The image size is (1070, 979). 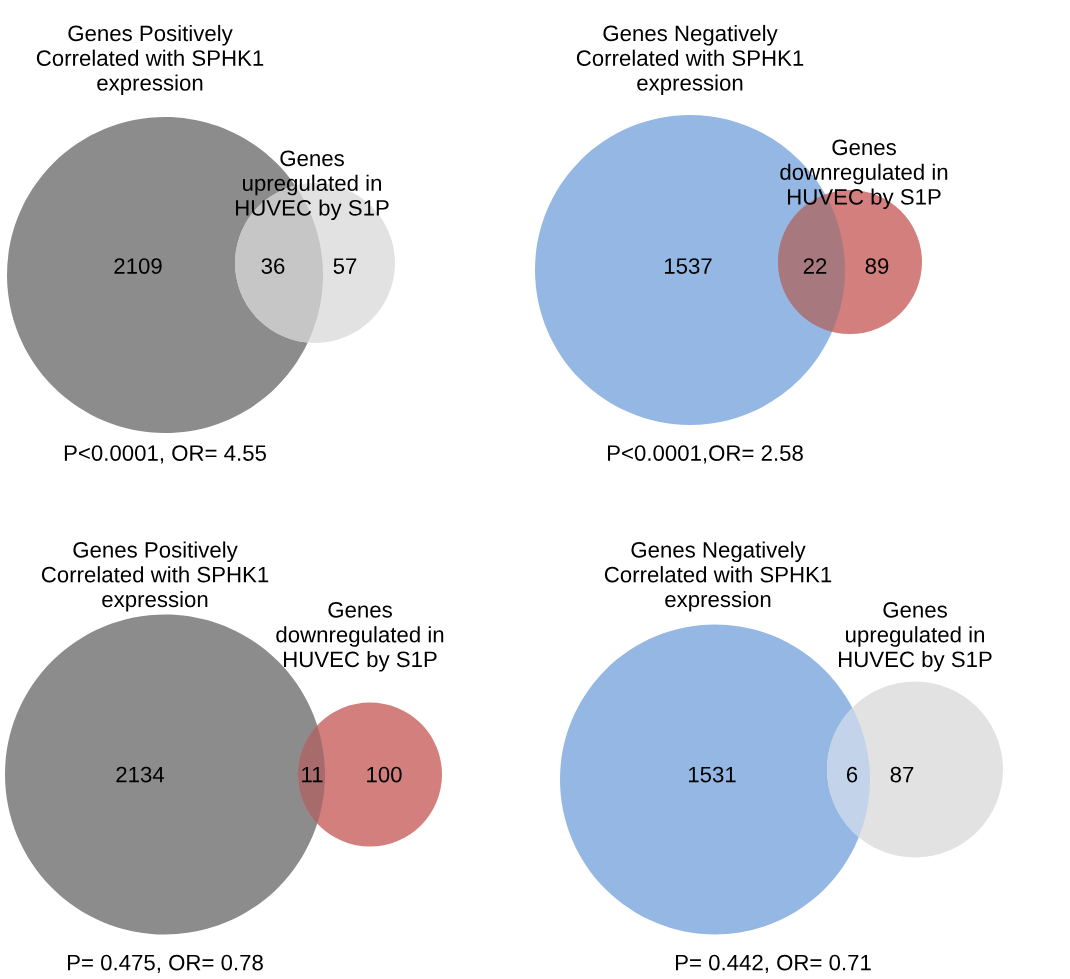 I want to click on data-label: 6, so click(x=852, y=774).